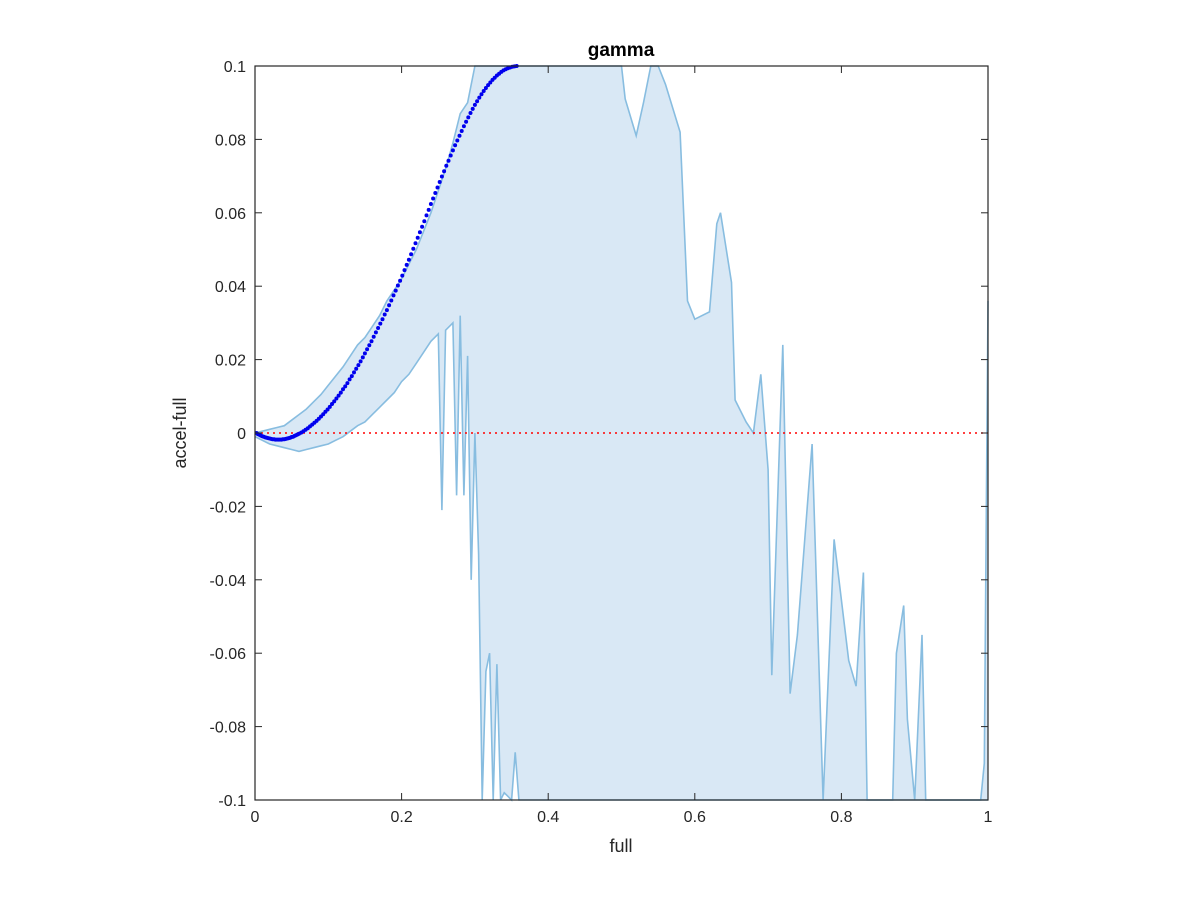  What do you see at coordinates (235, 67) in the screenshot?
I see `y-tick-label: 0.1` at bounding box center [235, 67].